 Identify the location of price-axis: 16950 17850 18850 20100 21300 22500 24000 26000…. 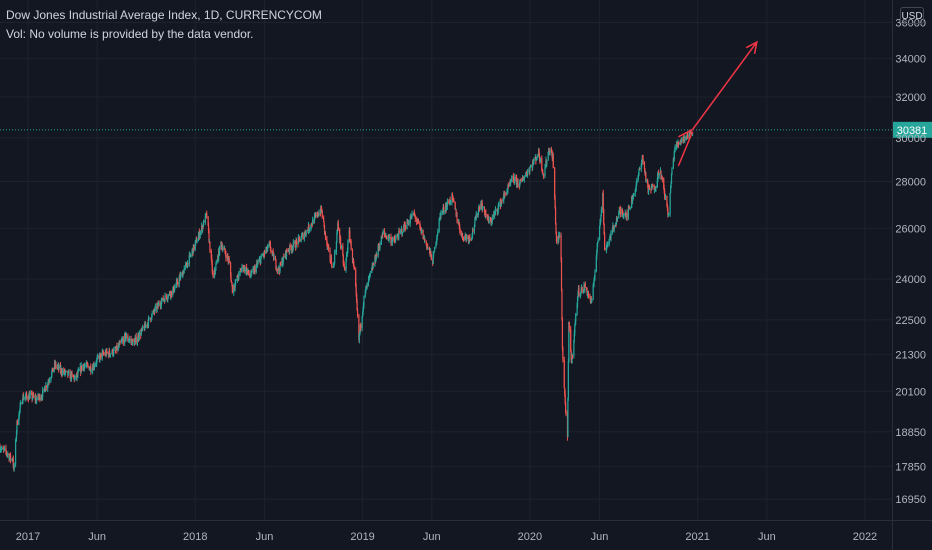
(909, 275).